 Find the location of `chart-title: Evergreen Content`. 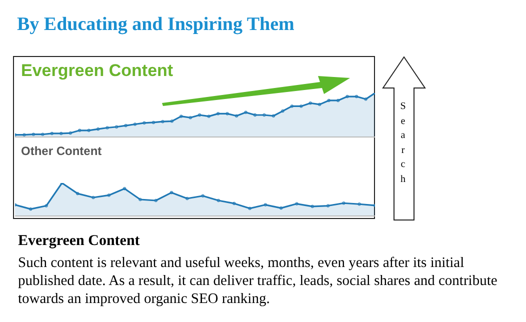

chart-title: Evergreen Content is located at coordinates (97, 71).